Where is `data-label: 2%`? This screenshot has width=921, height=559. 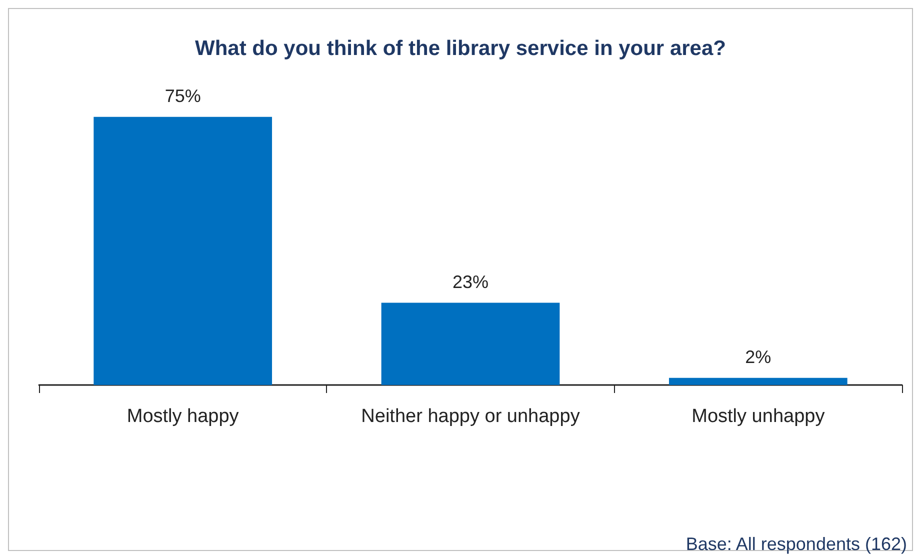 data-label: 2% is located at coordinates (758, 356).